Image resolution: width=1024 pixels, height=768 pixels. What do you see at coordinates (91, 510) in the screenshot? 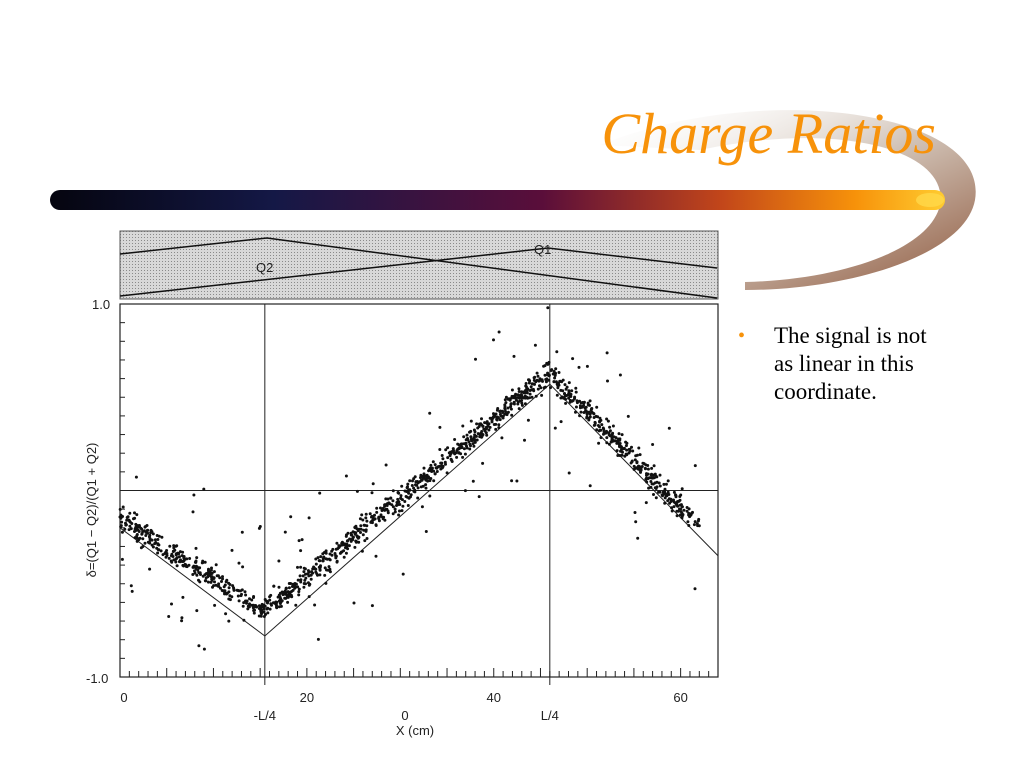
I see `y-axis-label: δ=(Q1 − Q2)/(Q1 + Q2)` at bounding box center [91, 510].